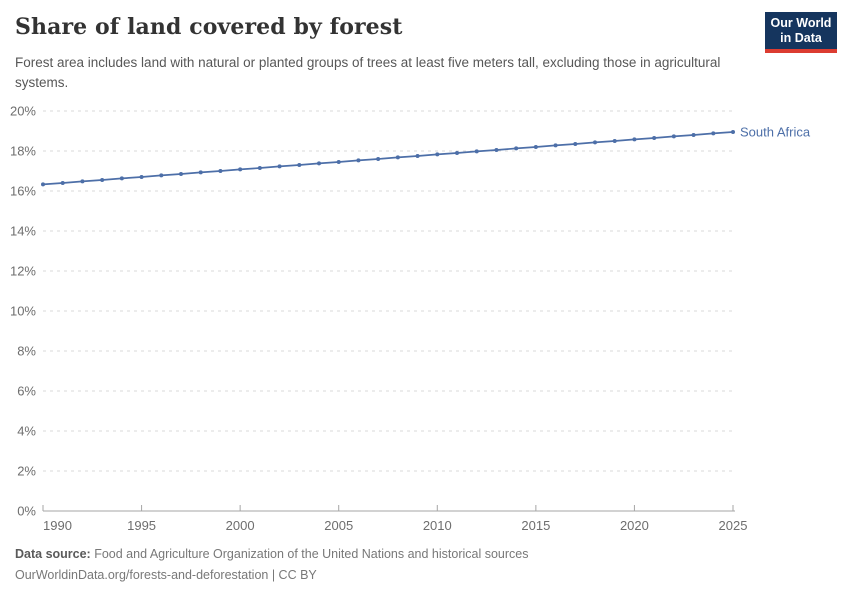  I want to click on x-axis-label: 2020, so click(634, 525).